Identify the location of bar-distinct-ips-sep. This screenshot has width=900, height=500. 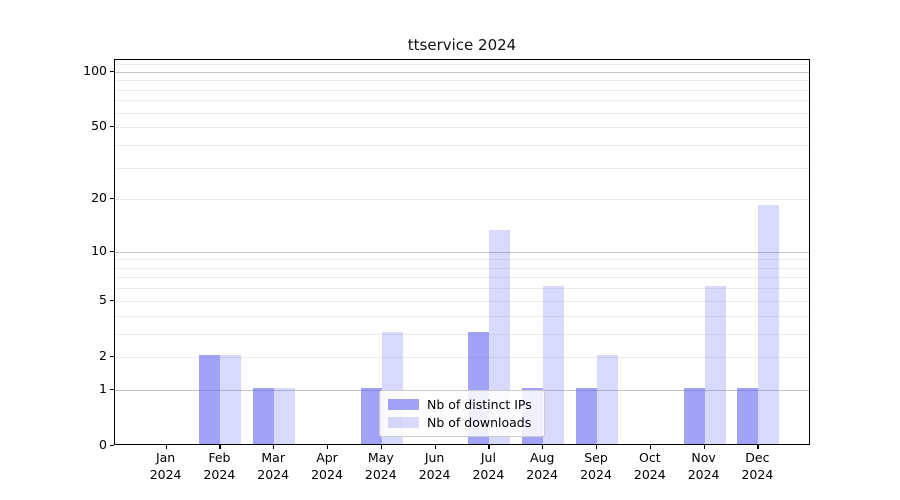
(586, 415).